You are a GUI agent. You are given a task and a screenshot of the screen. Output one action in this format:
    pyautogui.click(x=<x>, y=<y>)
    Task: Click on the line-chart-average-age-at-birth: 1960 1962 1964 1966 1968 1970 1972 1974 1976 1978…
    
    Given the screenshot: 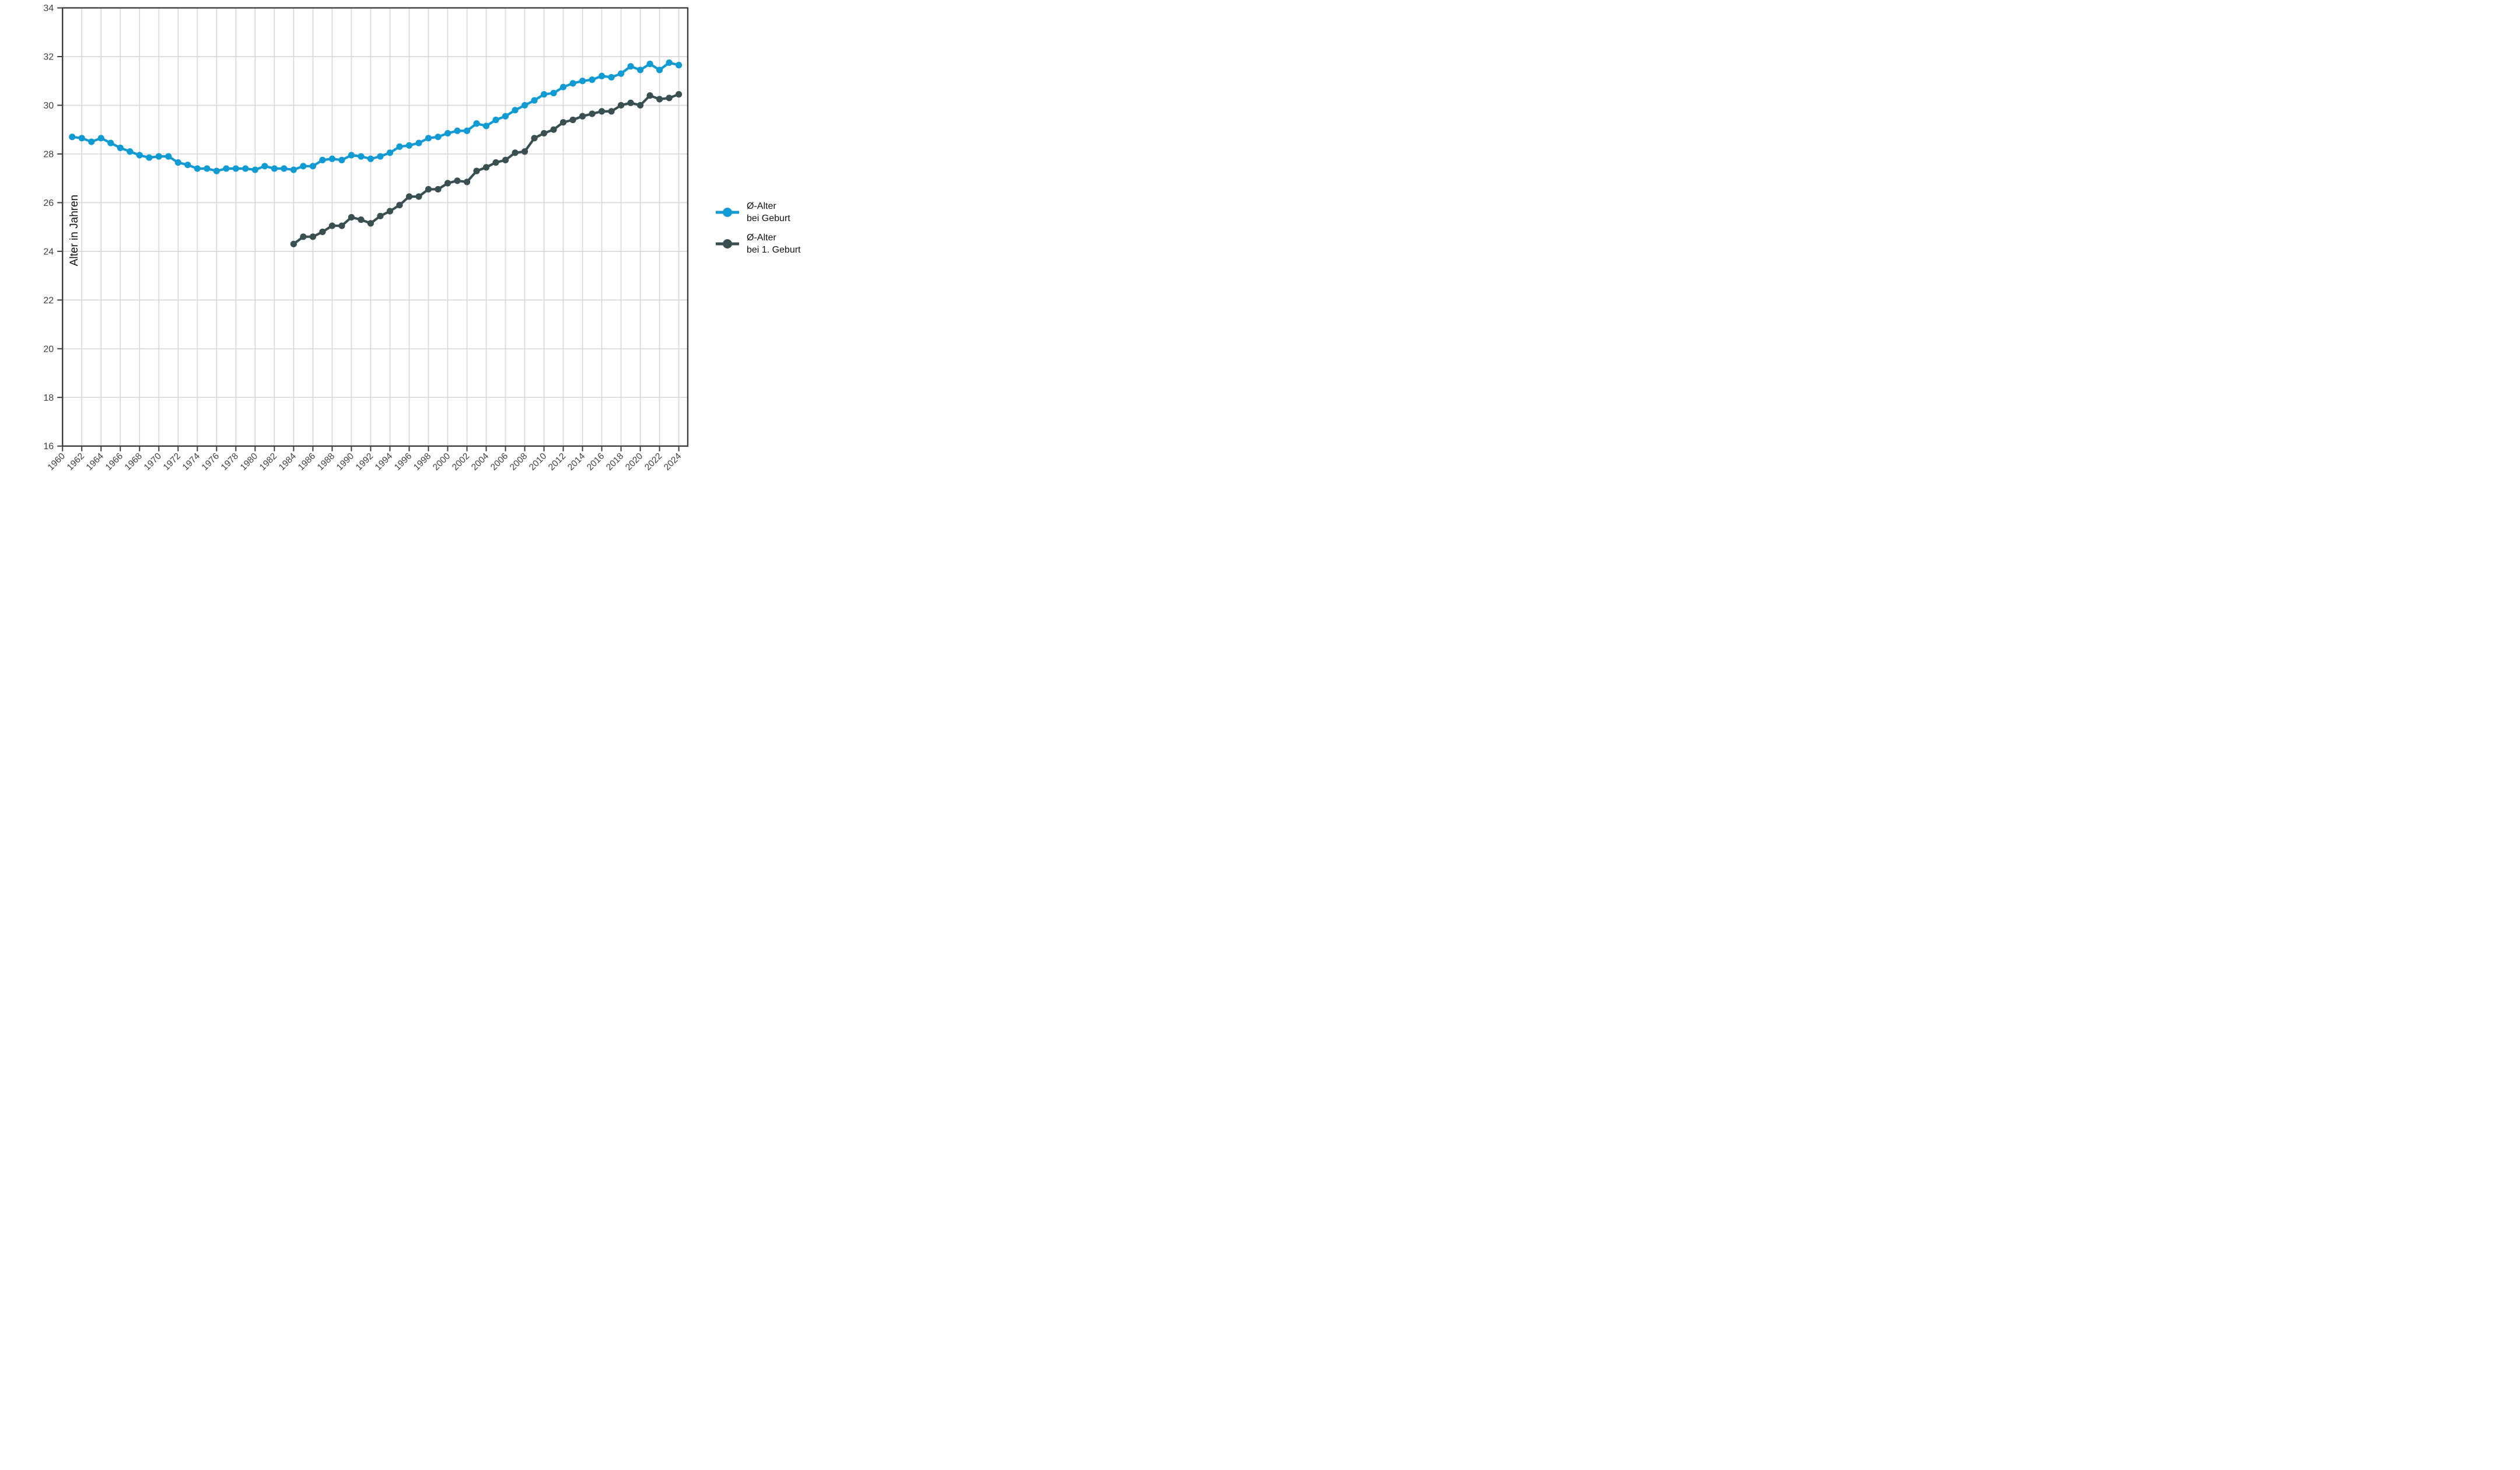 What is the action you would take?
    pyautogui.click(x=420, y=245)
    